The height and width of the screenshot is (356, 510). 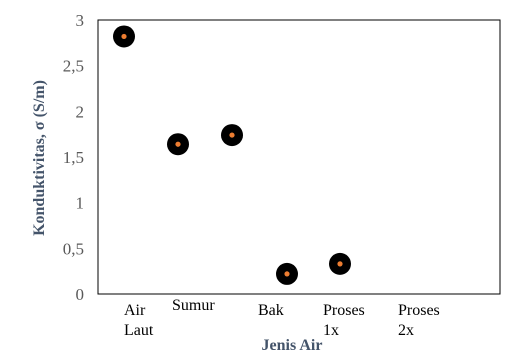 I want to click on y-tick-label: 2, so click(x=80, y=111).